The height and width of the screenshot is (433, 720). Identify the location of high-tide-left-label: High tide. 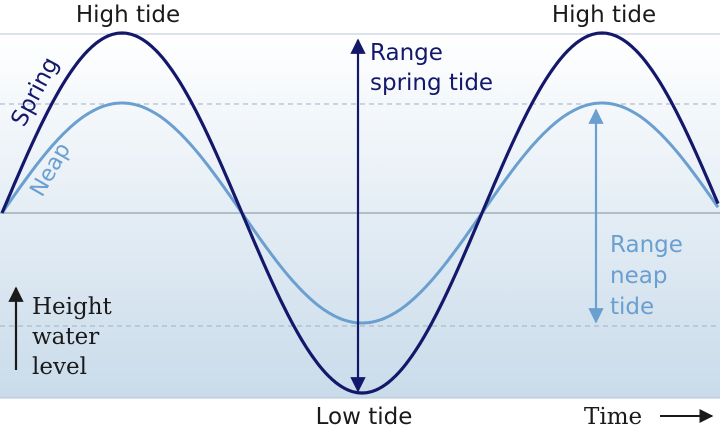
(128, 15).